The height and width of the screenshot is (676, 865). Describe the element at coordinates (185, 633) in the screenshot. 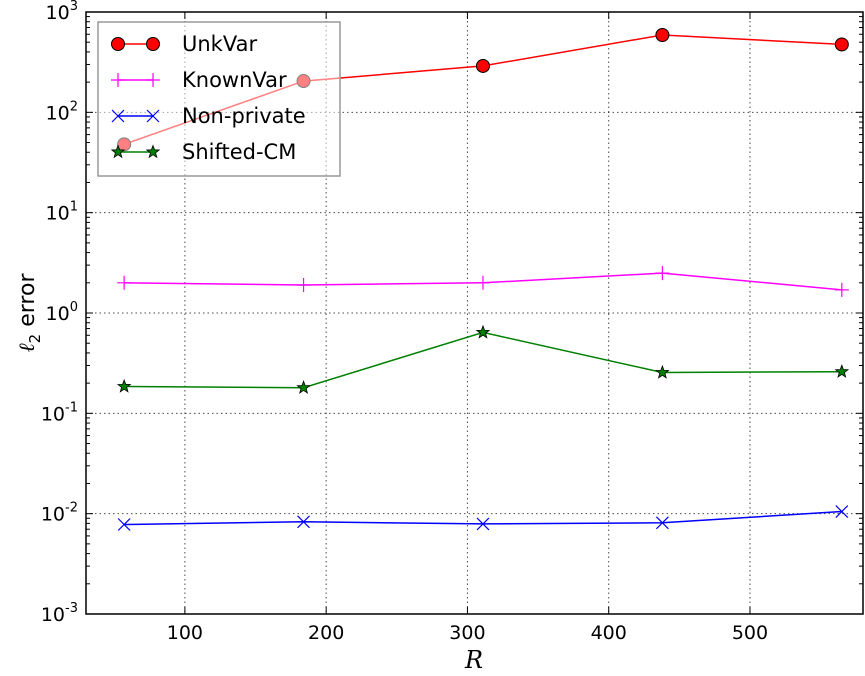

I see `x-tick-label: 100` at that location.